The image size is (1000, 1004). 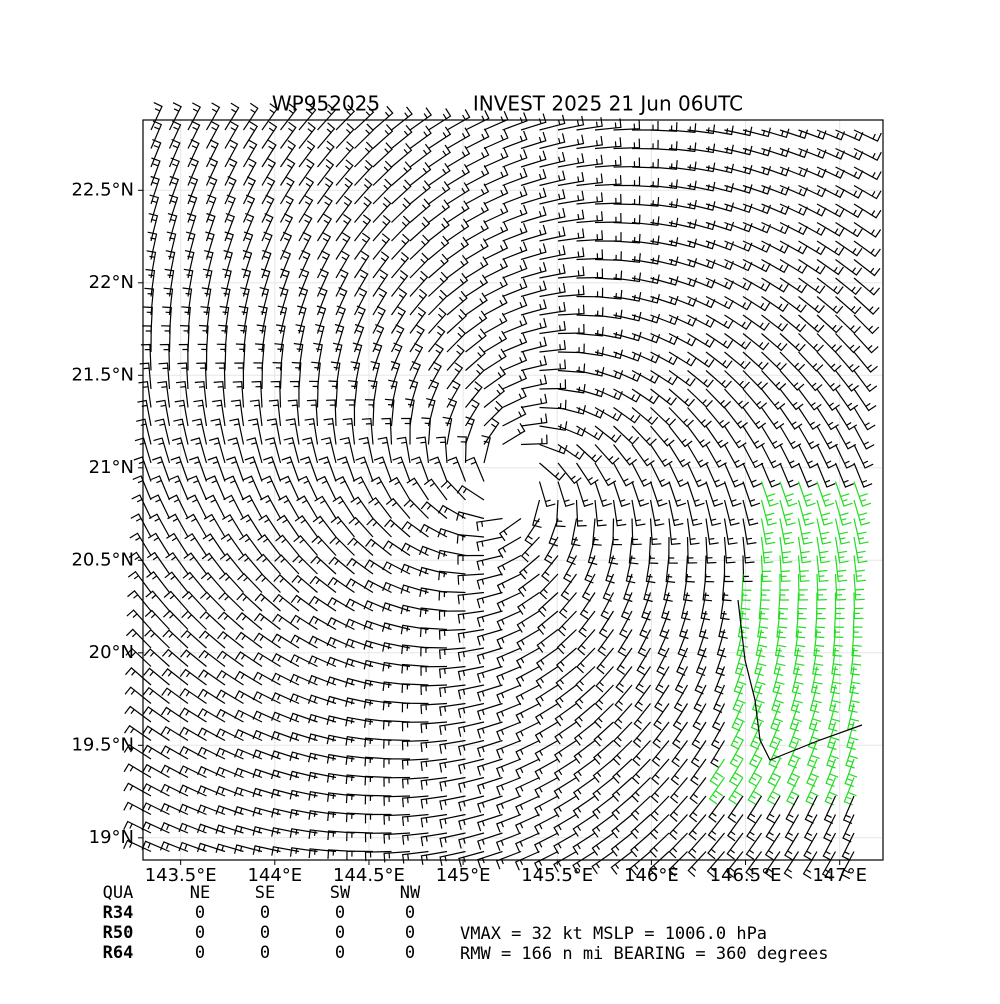 What do you see at coordinates (340, 953) in the screenshot?
I see `table-cell: 0` at bounding box center [340, 953].